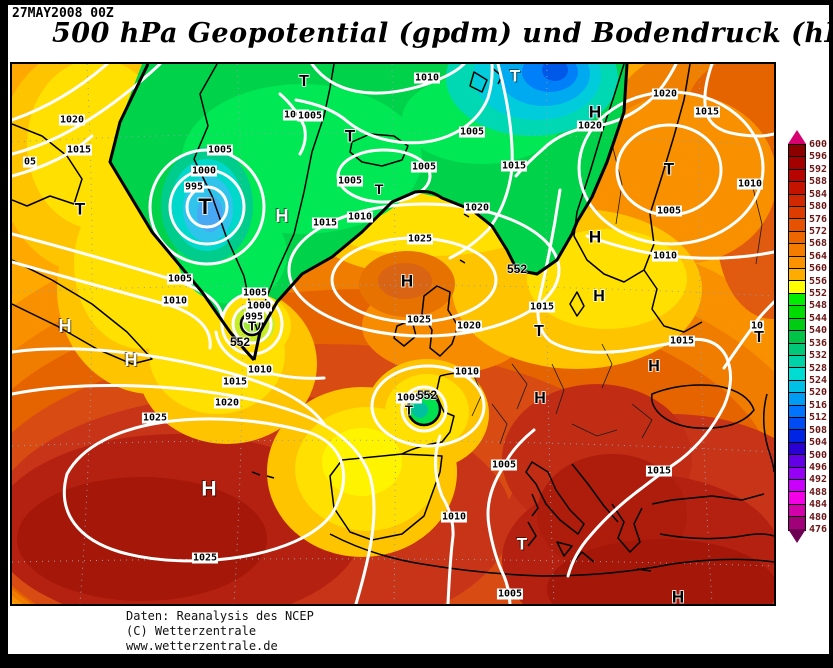 The height and width of the screenshot is (668, 833). Describe the element at coordinates (818, 169) in the screenshot. I see `colorbar-value-label: 592` at that location.